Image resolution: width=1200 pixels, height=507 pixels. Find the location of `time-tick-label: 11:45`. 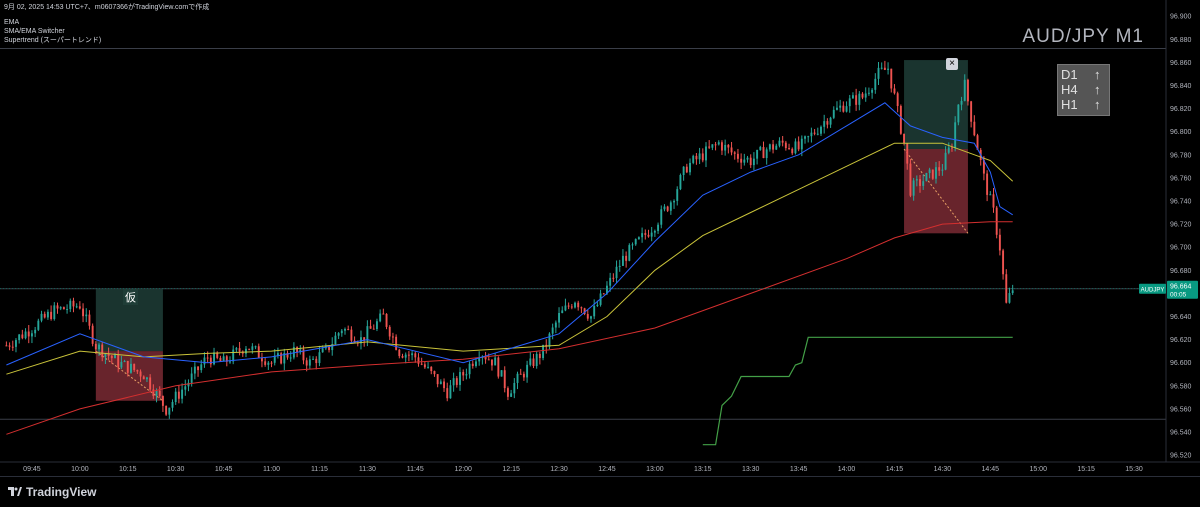

time-tick-label: 11:45 is located at coordinates (415, 469).